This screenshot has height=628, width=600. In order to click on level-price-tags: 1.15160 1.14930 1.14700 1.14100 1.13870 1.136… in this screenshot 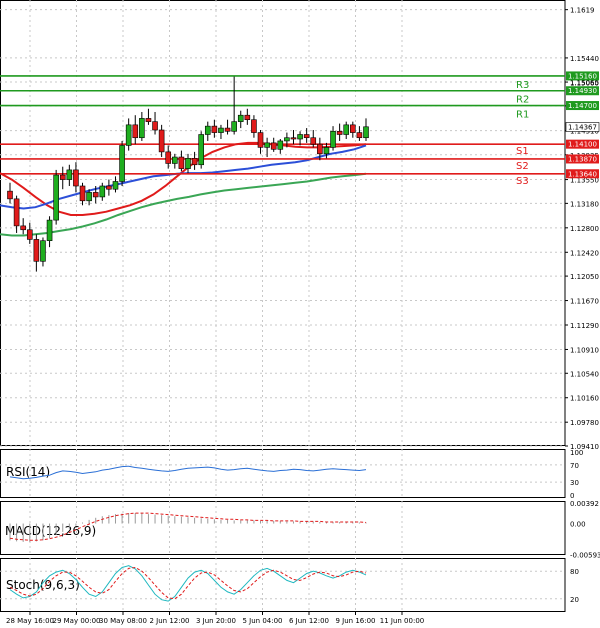, I will do `click(582, 125)`.